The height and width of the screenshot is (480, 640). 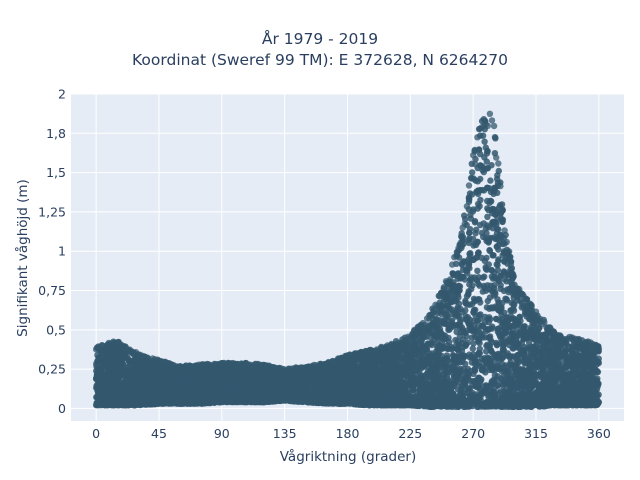 What do you see at coordinates (320, 39) in the screenshot?
I see `chart-title-line1: År 1979 - 2019` at bounding box center [320, 39].